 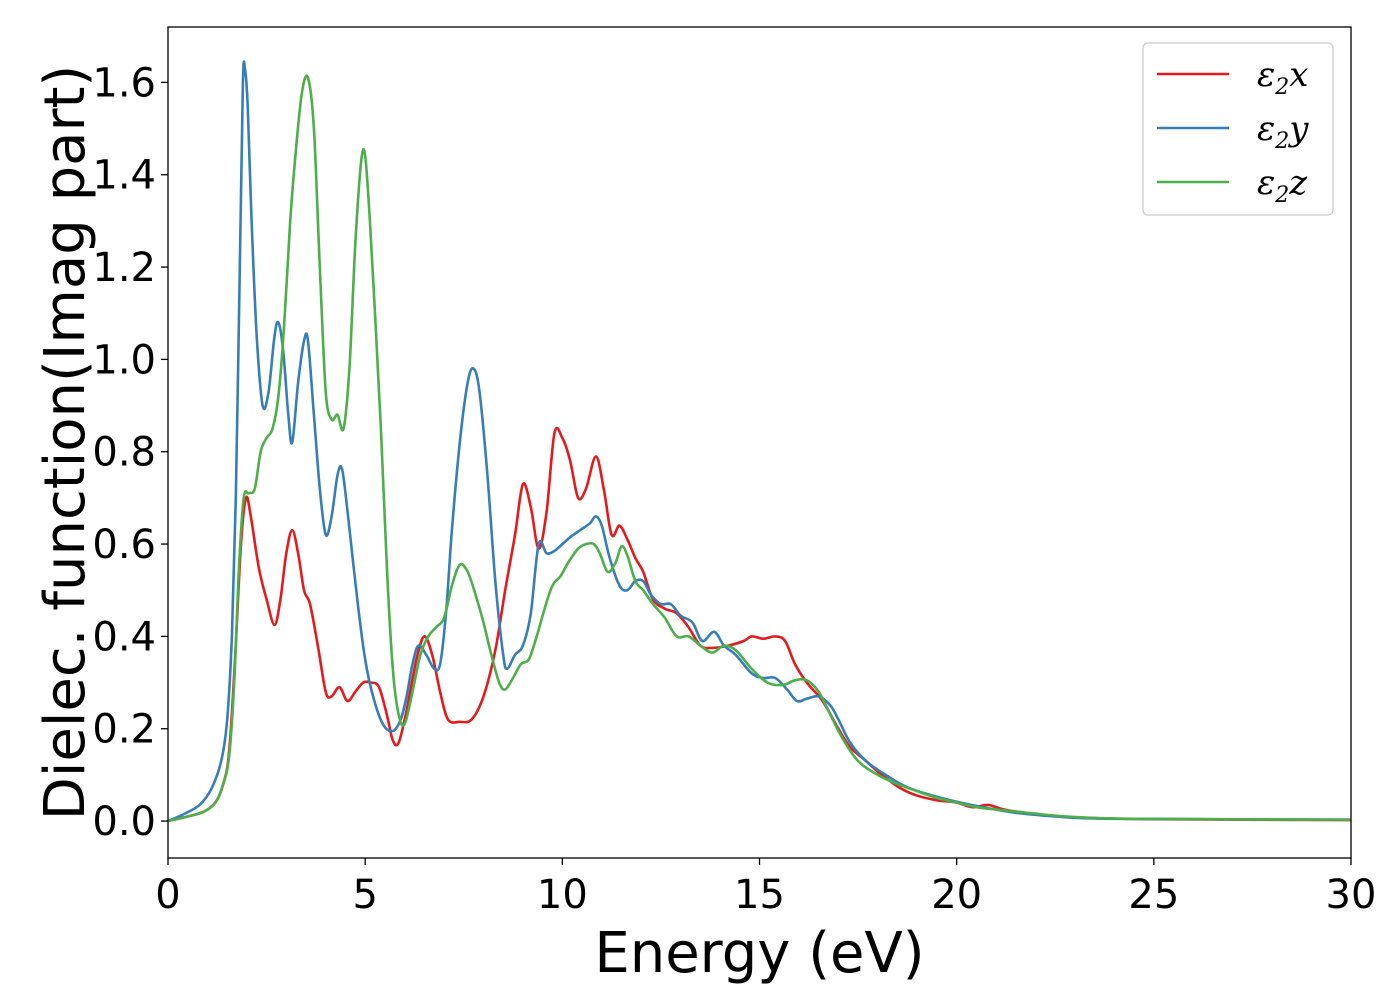 What do you see at coordinates (562, 895) in the screenshot?
I see `x-tick-label: 10` at bounding box center [562, 895].